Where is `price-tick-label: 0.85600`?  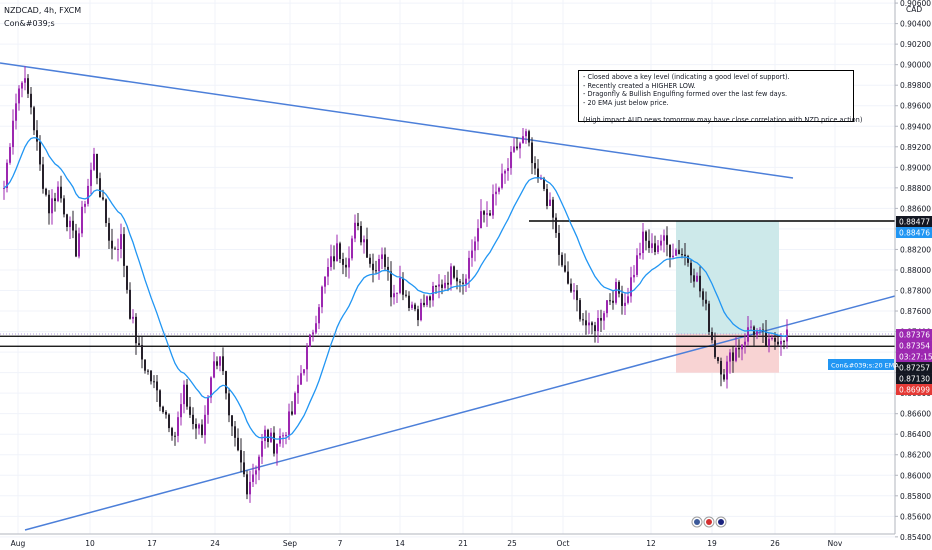 price-tick-label: 0.85600 is located at coordinates (915, 516).